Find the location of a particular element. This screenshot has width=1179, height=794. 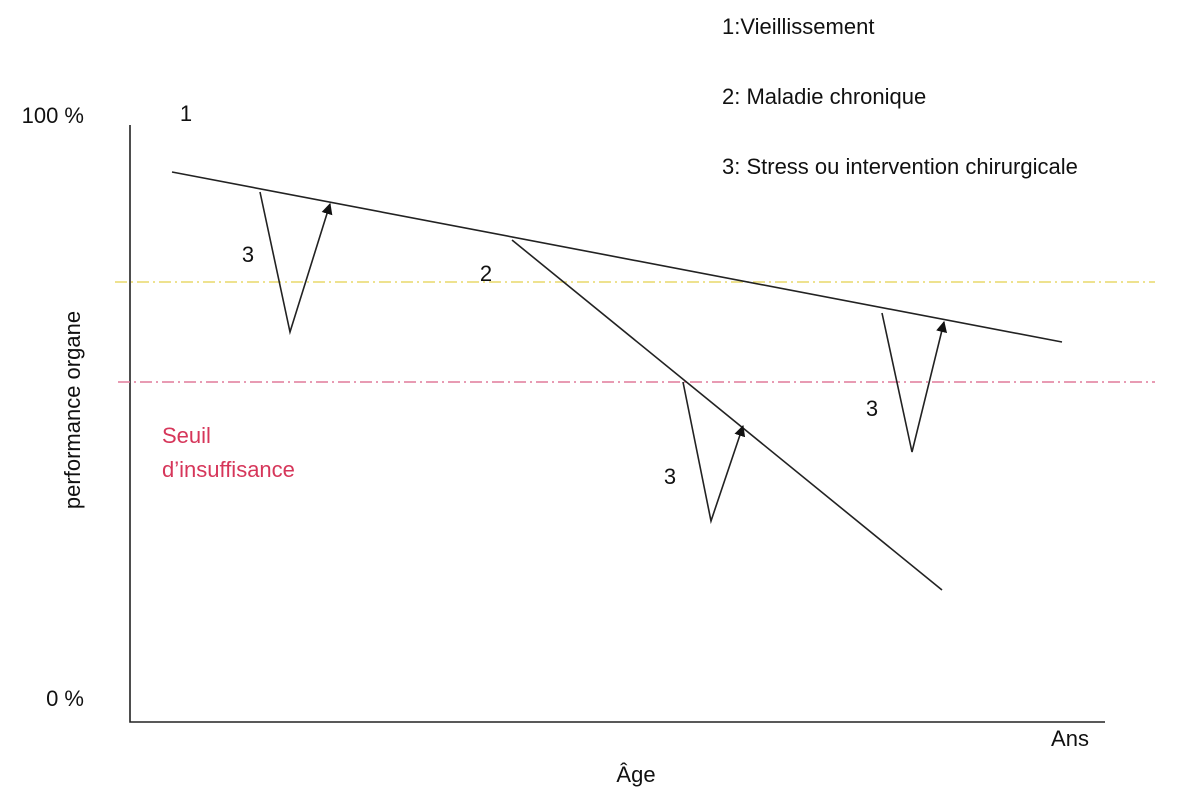

y-axis-title: performance organe is located at coordinates (72, 410).